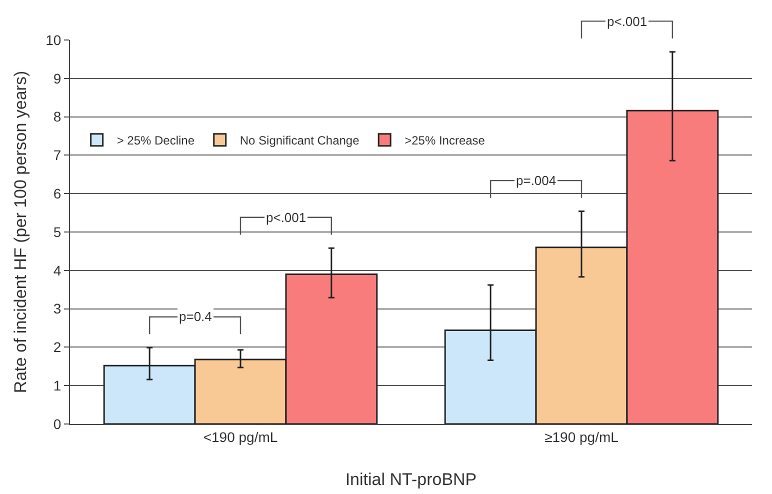 Image resolution: width=772 pixels, height=494 pixels. I want to click on annotation: p=.004, so click(536, 180).